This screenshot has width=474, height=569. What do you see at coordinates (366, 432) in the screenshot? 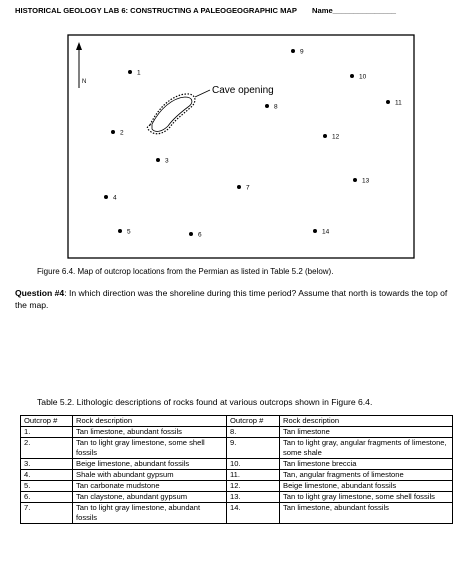
I see `table-cell: Tan limestone` at bounding box center [366, 432].